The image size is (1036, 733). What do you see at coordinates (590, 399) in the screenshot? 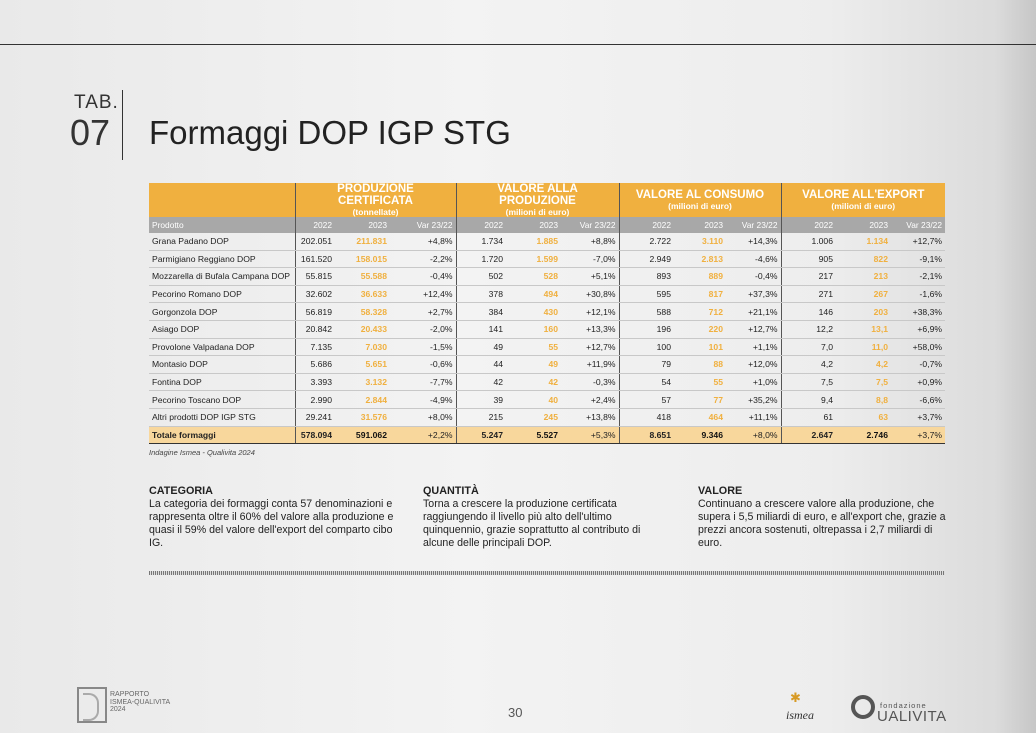
I see `variation-cell: +2,4%` at bounding box center [590, 399].